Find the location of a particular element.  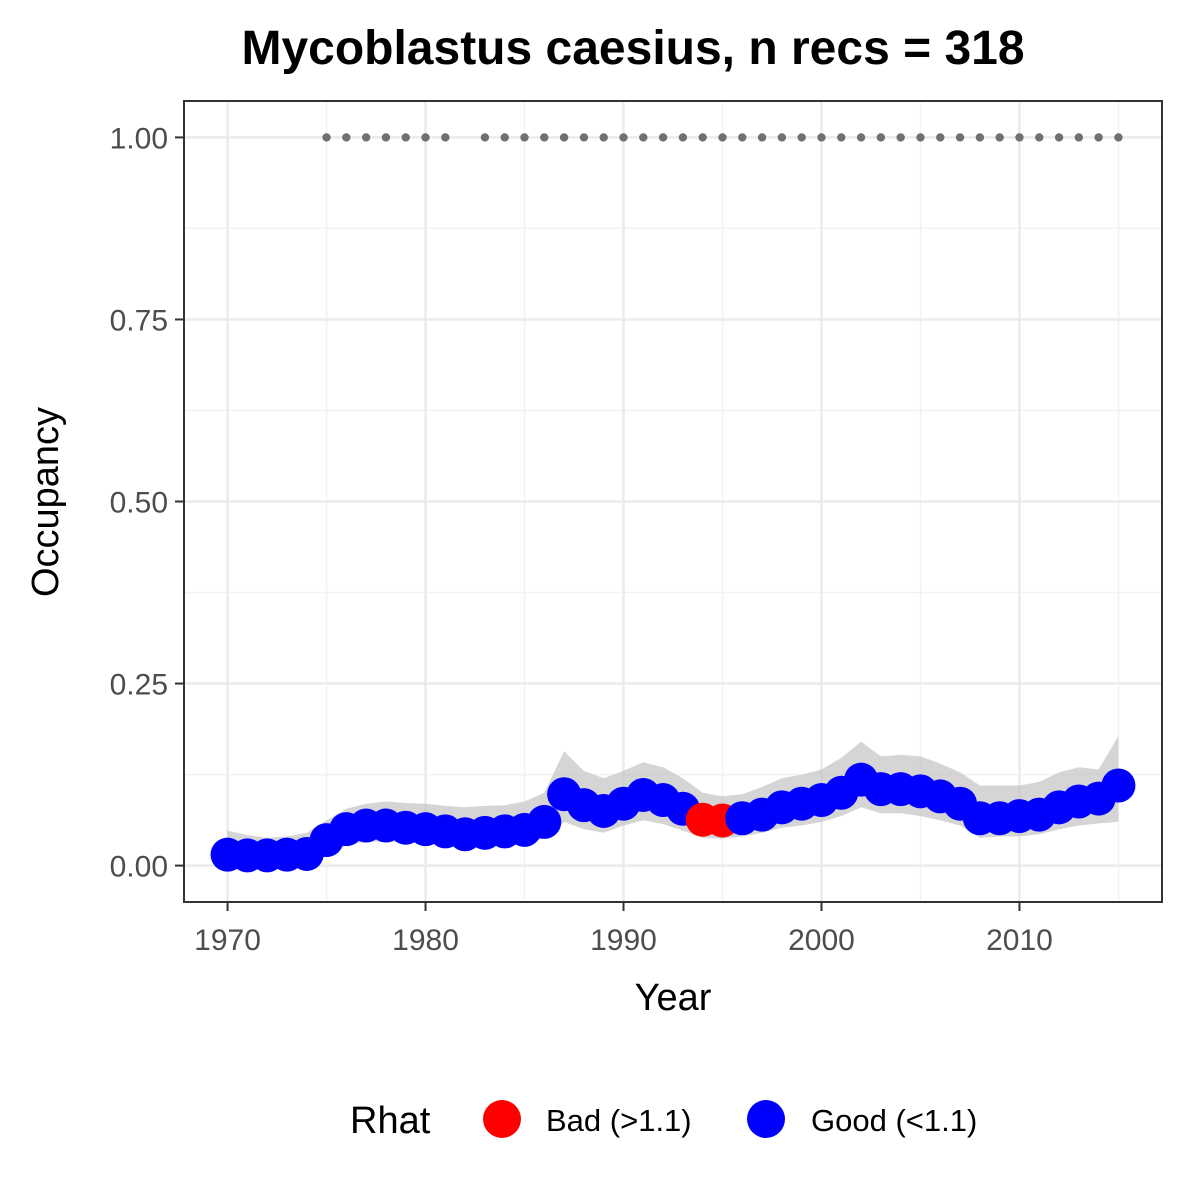

y-tick-label: 0.75 is located at coordinates (139, 320).